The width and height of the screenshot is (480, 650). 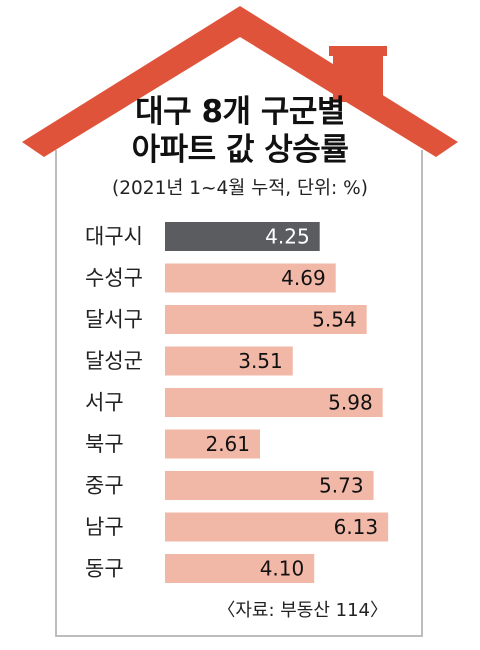 What do you see at coordinates (282, 569) in the screenshot?
I see `value-label: 4.10` at bounding box center [282, 569].